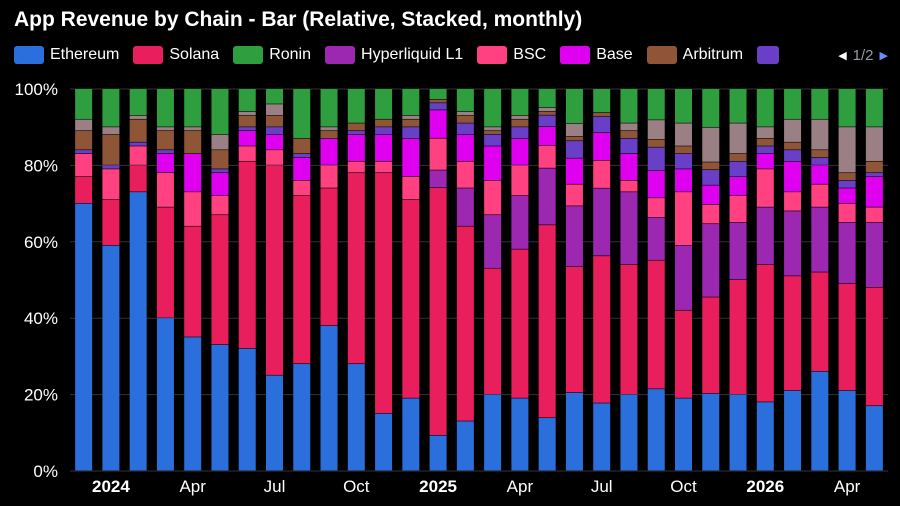 The width and height of the screenshot is (900, 506). Describe the element at coordinates (41, 165) in the screenshot. I see `y-tick-label: 80%` at that location.